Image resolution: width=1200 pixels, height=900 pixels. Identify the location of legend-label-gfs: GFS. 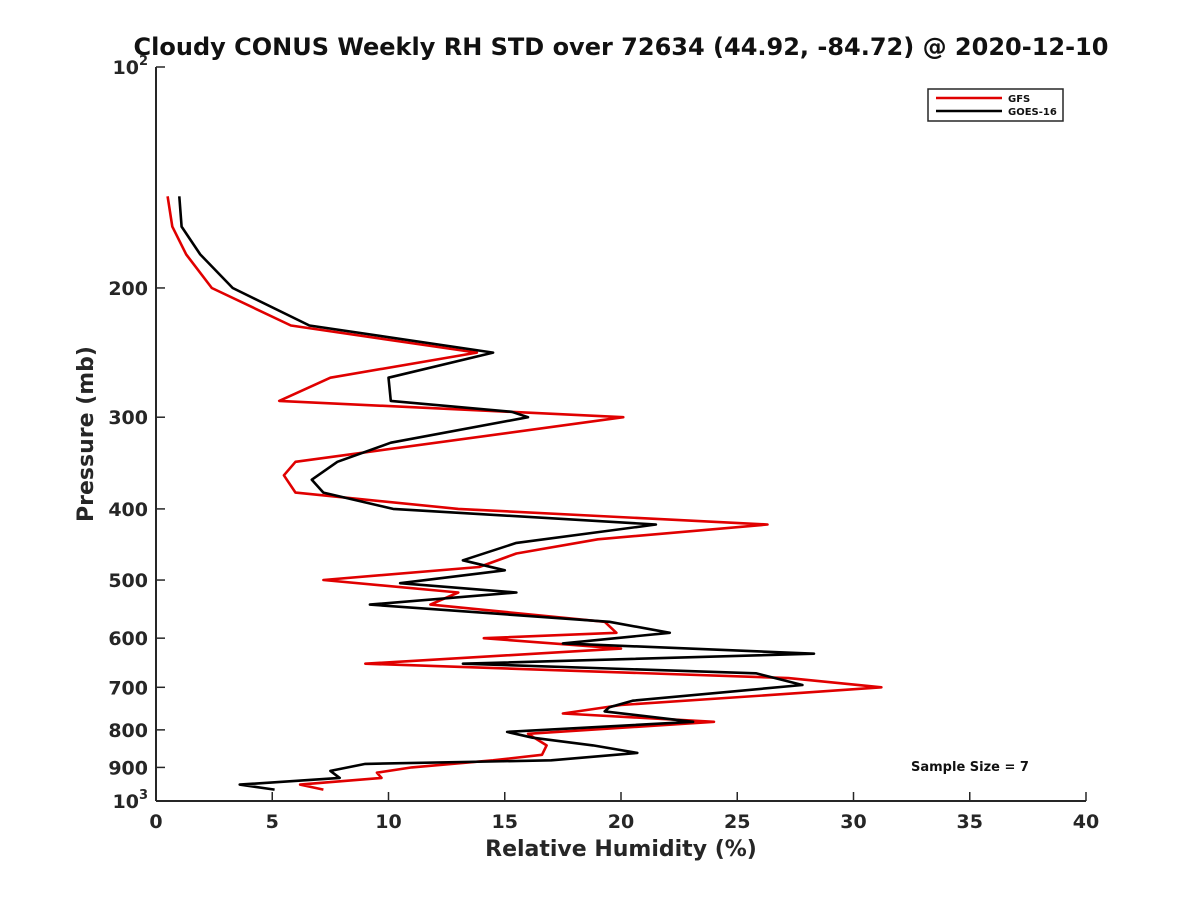
(1019, 99).